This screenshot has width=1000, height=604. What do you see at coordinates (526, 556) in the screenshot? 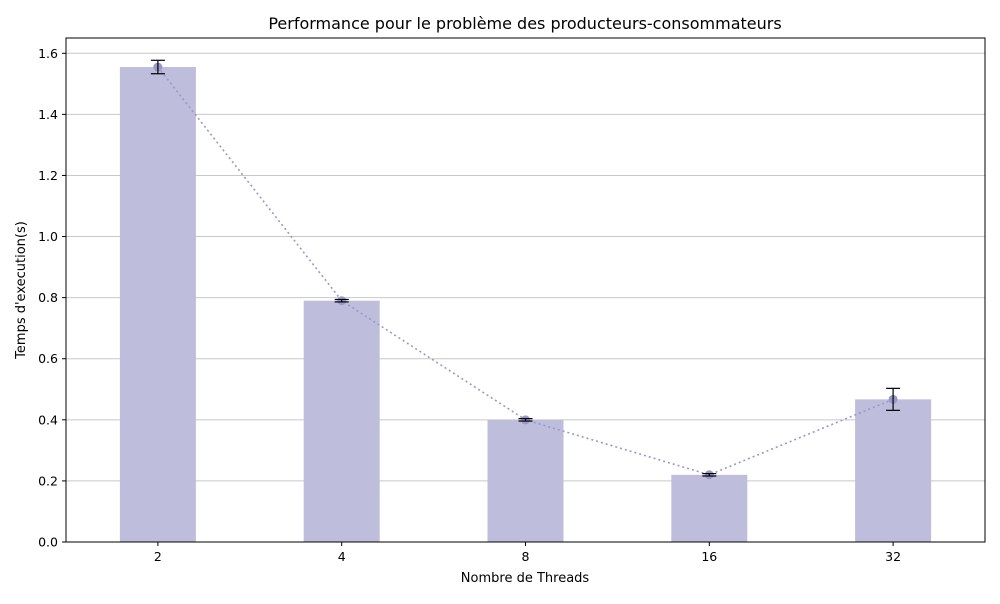
I see `x-tick-label: 8` at bounding box center [526, 556].